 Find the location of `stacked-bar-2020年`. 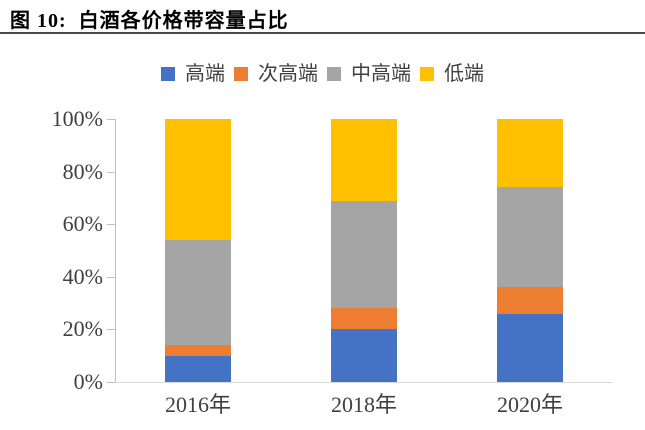

stacked-bar-2020年 is located at coordinates (530, 250).